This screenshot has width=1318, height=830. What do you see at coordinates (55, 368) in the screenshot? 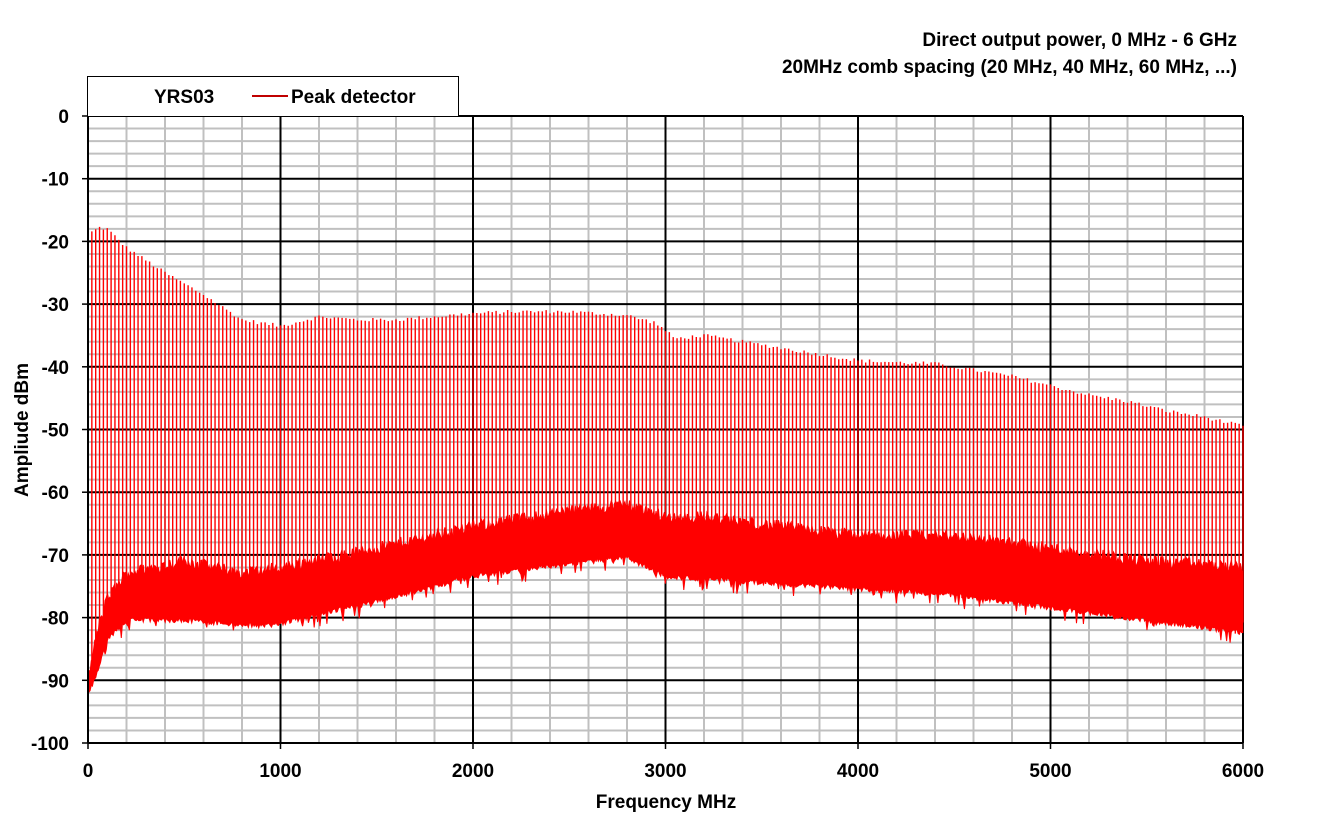
I see `y-tick-label: -40` at bounding box center [55, 368].